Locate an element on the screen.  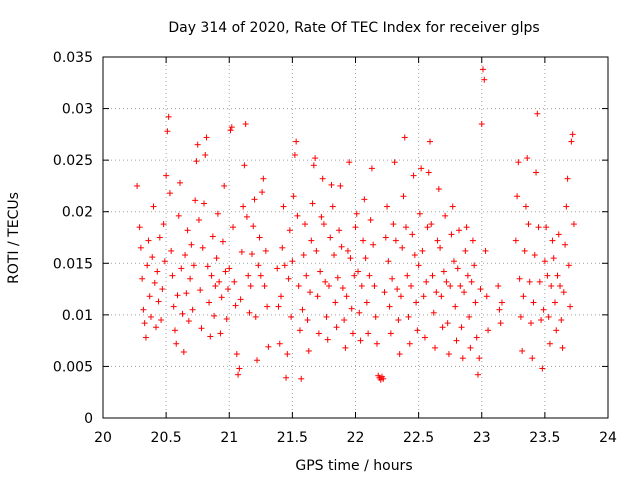
y-tick-label: 0.03 is located at coordinates (77, 110).